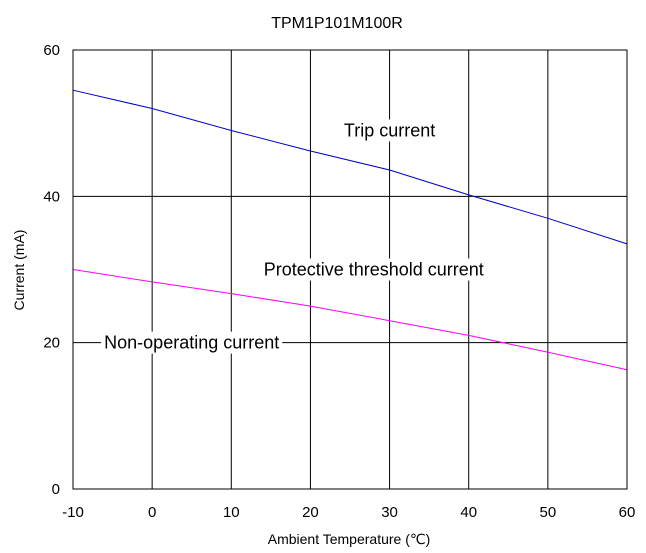 The height and width of the screenshot is (553, 646). Describe the element at coordinates (349, 539) in the screenshot. I see `x-axis-label: Ambient Temperature (℃)` at that location.